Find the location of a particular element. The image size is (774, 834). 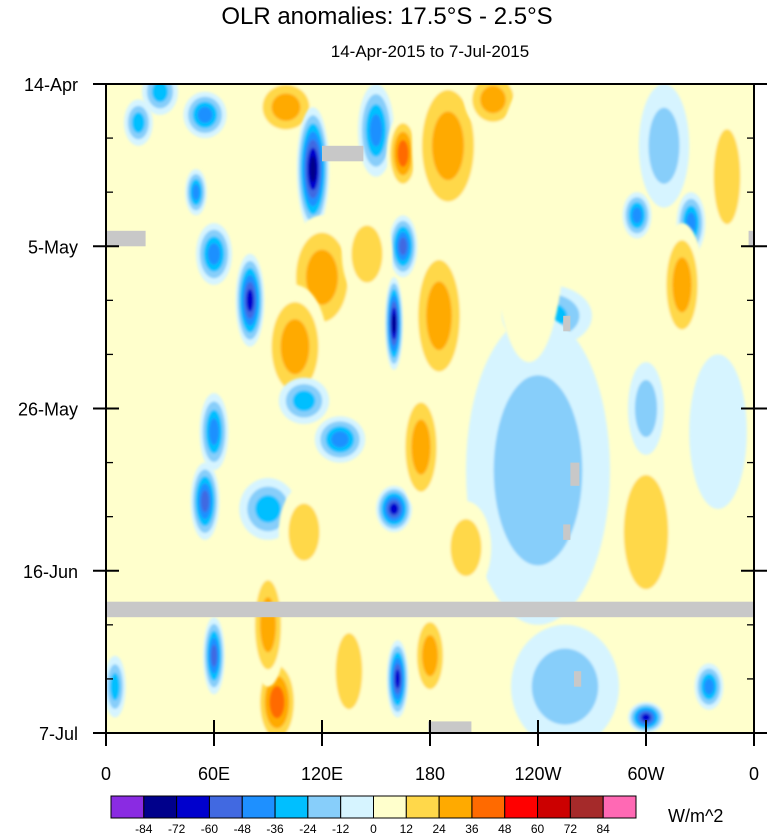

x-tick-label: 120W is located at coordinates (537, 774).